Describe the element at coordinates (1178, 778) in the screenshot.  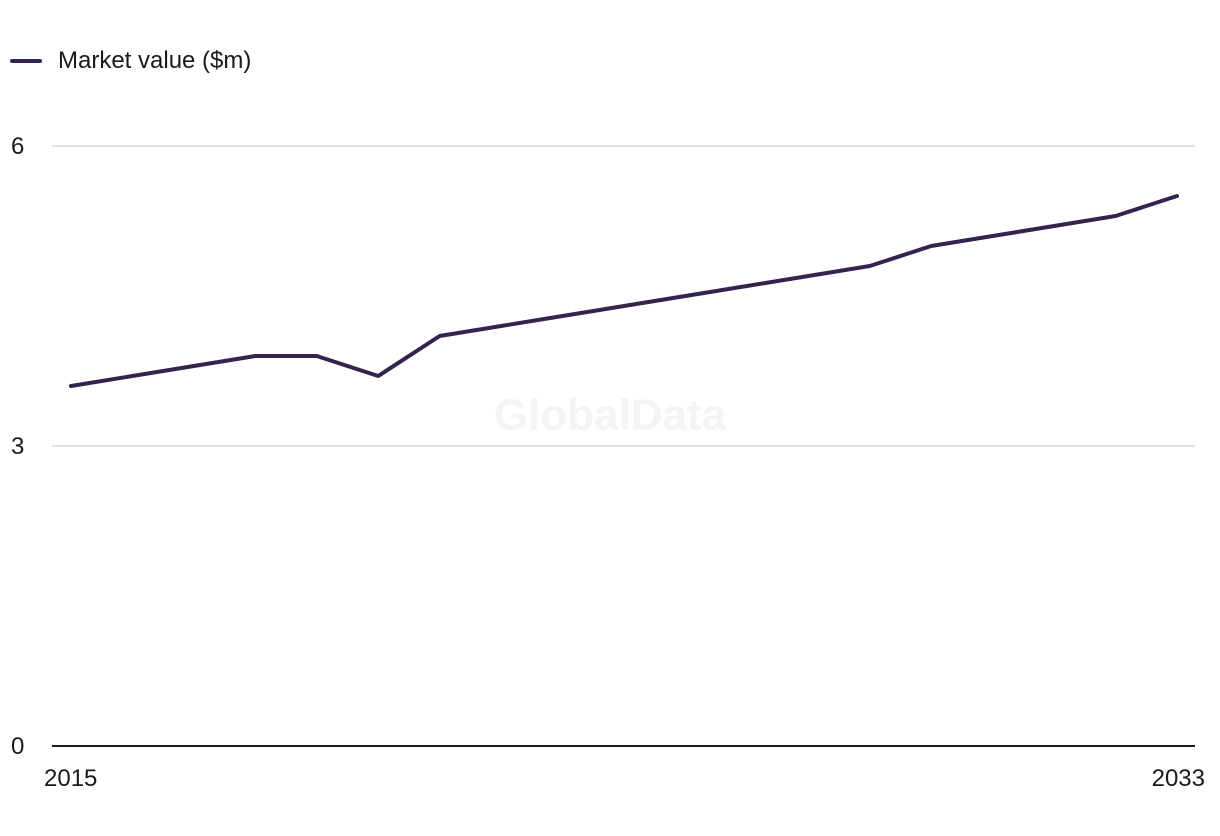
I see `x-tick-label-last: 2033` at that location.